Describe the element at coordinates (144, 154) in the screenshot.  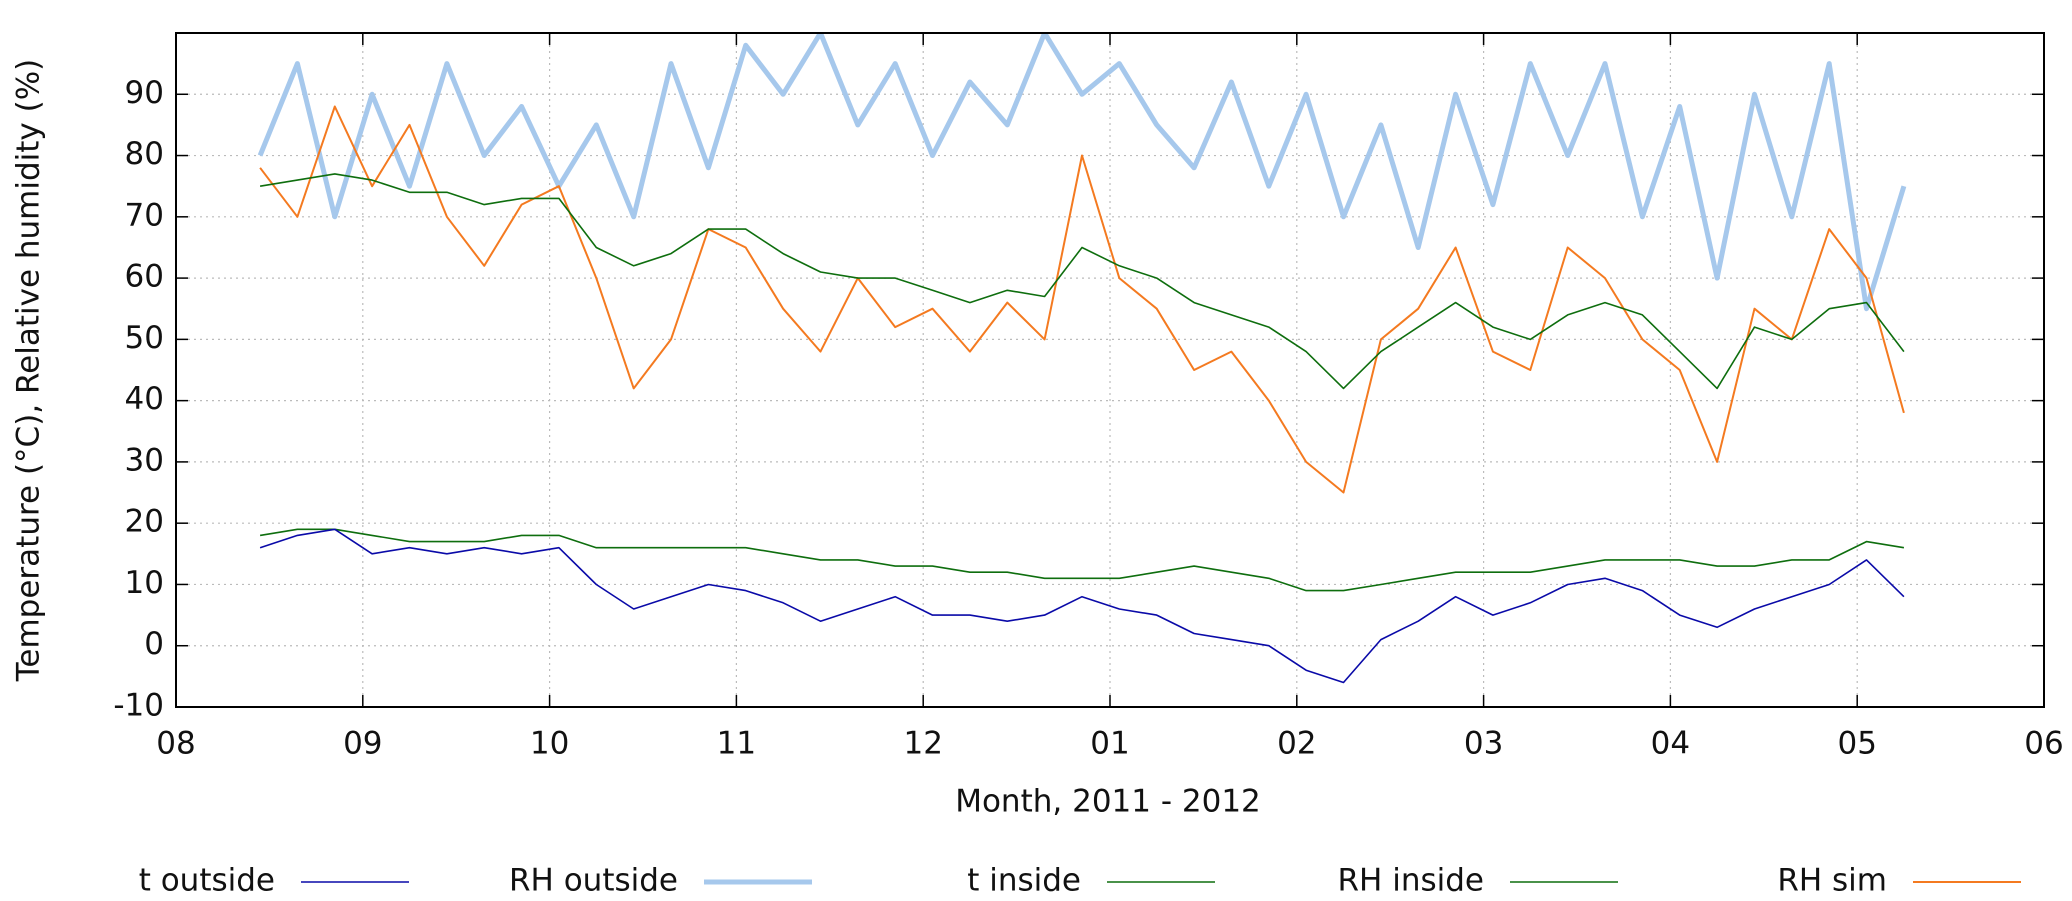
I see `y-tick-label: 80` at that location.